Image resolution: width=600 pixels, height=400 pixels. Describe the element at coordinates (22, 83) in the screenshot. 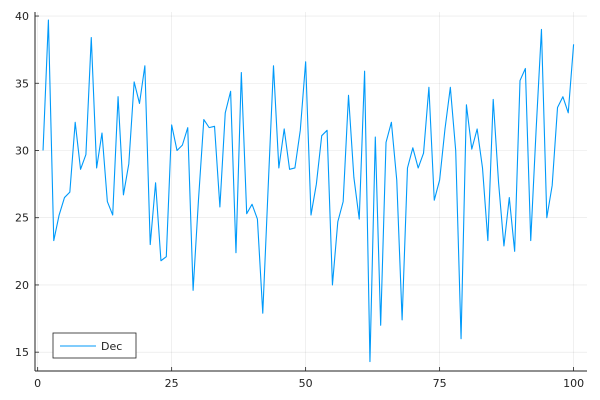

I see `y-tick-label: 35` at that location.